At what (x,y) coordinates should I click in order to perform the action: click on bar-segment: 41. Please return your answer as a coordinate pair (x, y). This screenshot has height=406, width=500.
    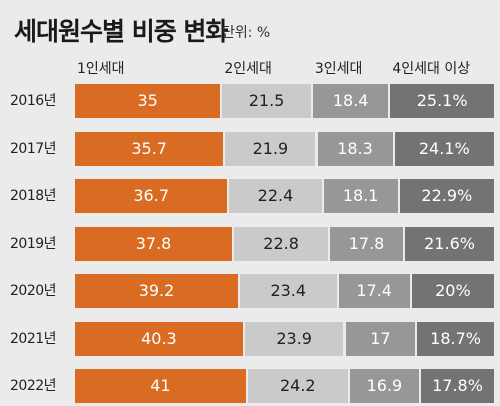
    Looking at the image, I should click on (160, 386).